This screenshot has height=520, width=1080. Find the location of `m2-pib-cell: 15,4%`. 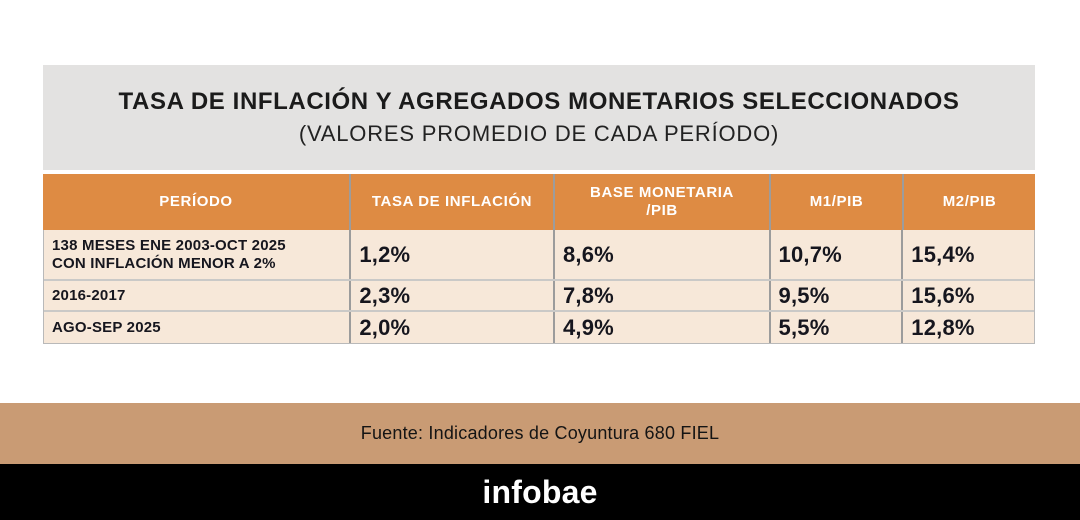

m2-pib-cell: 15,4% is located at coordinates (967, 254).